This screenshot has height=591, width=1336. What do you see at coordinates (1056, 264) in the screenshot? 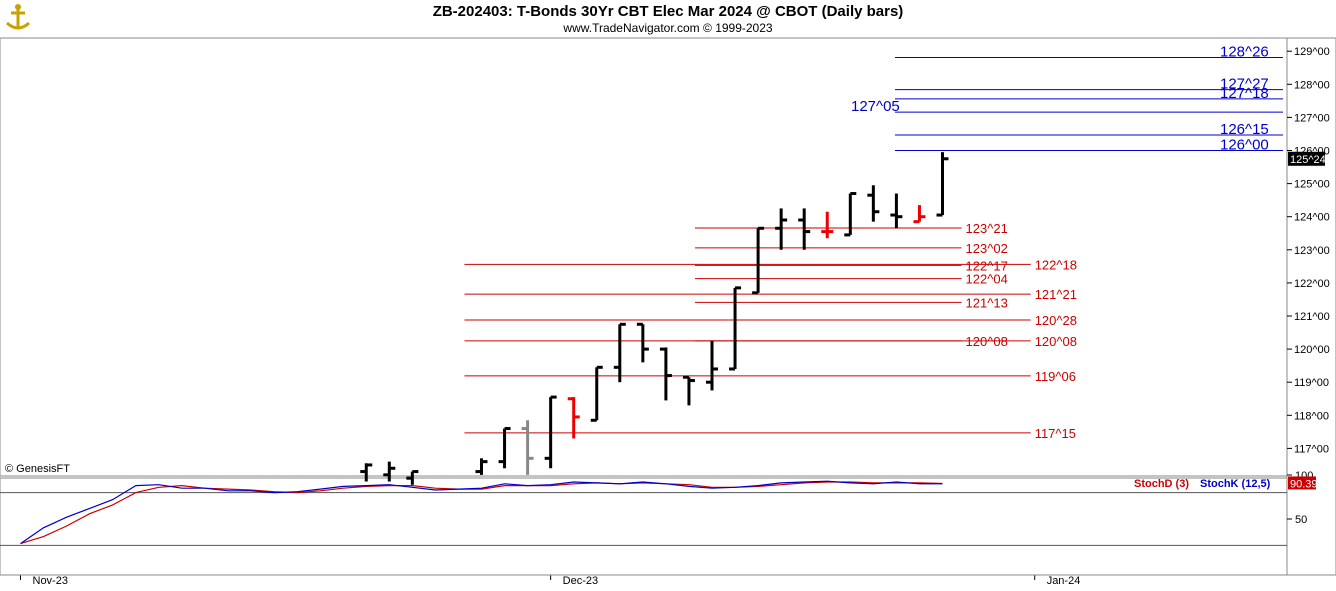
I see `support-level-label: 122^18` at bounding box center [1056, 264].